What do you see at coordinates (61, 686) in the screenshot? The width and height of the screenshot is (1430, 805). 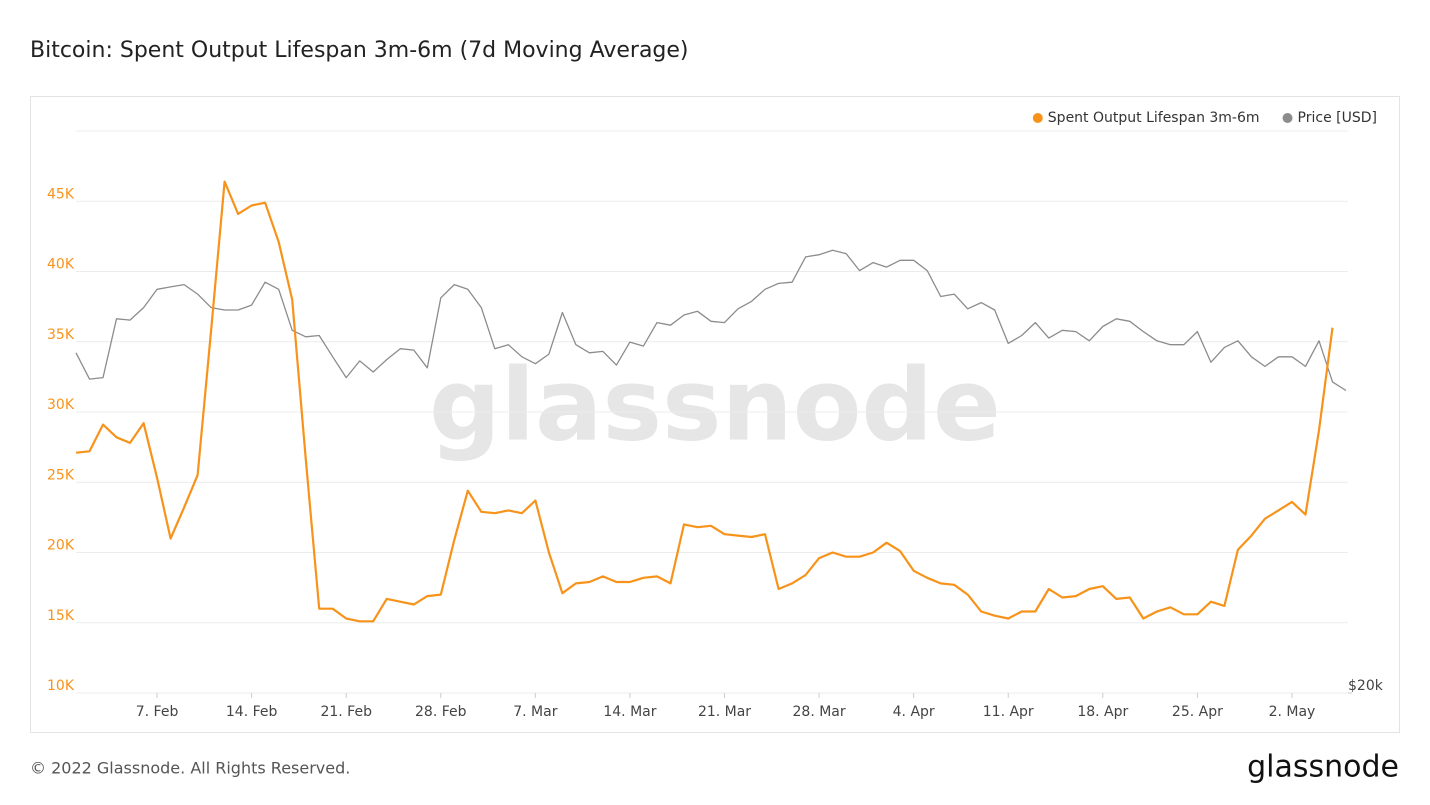 I see `y-tick-label: 10K` at bounding box center [61, 686].